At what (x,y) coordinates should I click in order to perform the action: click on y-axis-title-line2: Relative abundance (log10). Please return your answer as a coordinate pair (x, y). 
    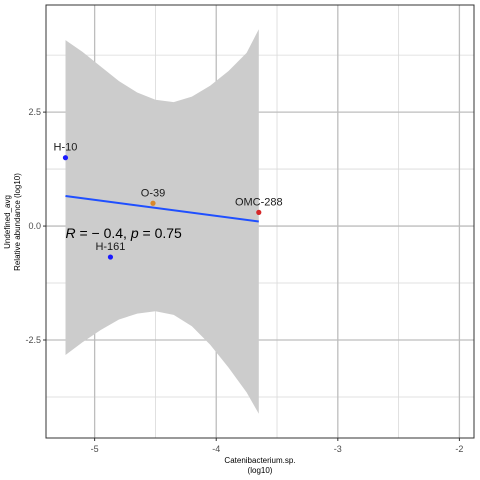
    Looking at the image, I should click on (17, 222).